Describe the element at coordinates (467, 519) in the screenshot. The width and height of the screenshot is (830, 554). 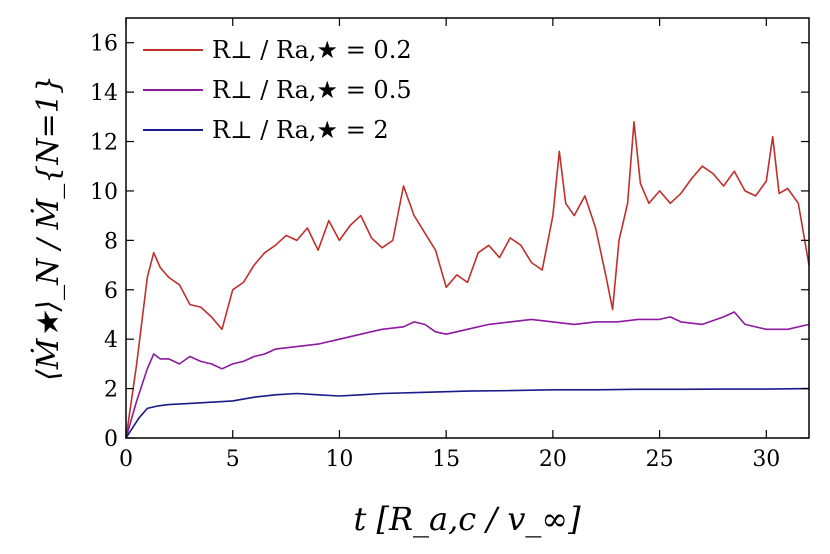
I see `x-axis-label: t [R_a,c / v_∞]` at that location.